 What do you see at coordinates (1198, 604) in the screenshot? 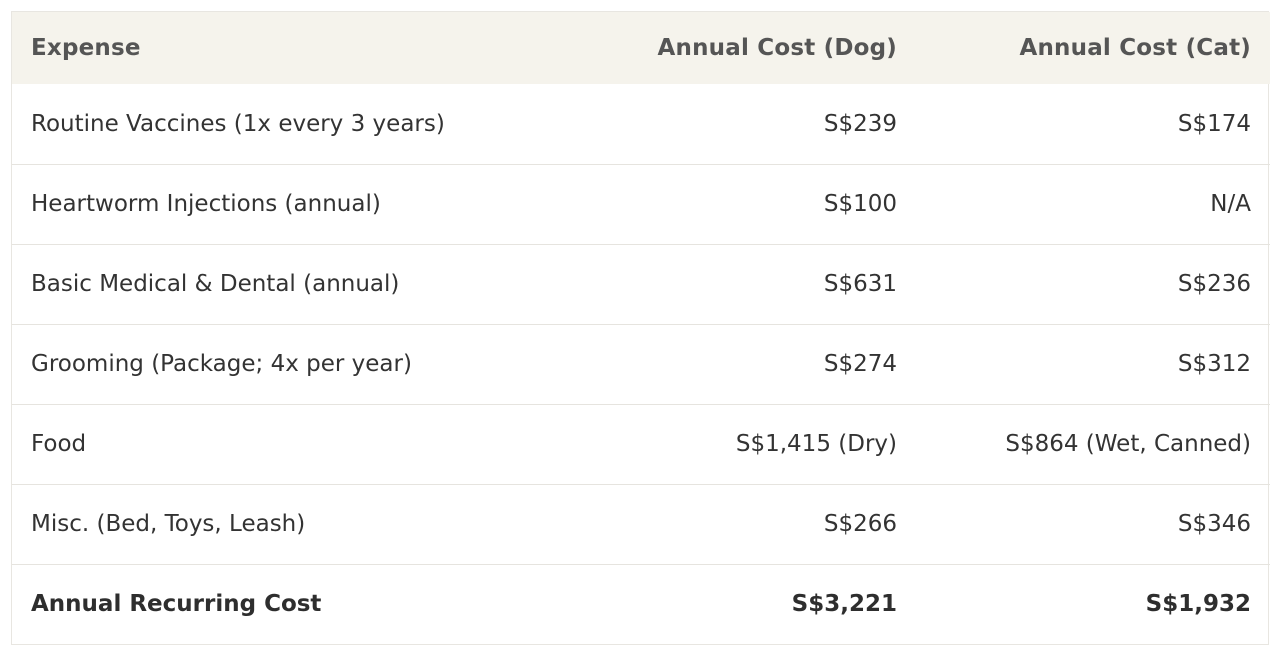
I see `total-cat-cost: S$1,932` at bounding box center [1198, 604].